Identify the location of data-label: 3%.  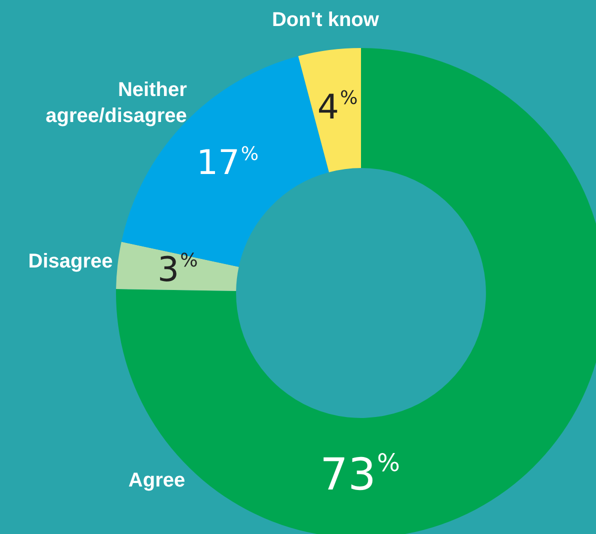
(178, 270).